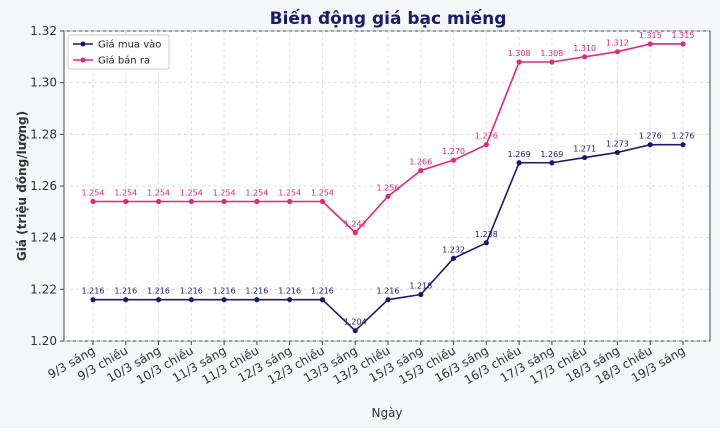  Describe the element at coordinates (386, 413) in the screenshot. I see `x-axis-label: Ngày` at that location.